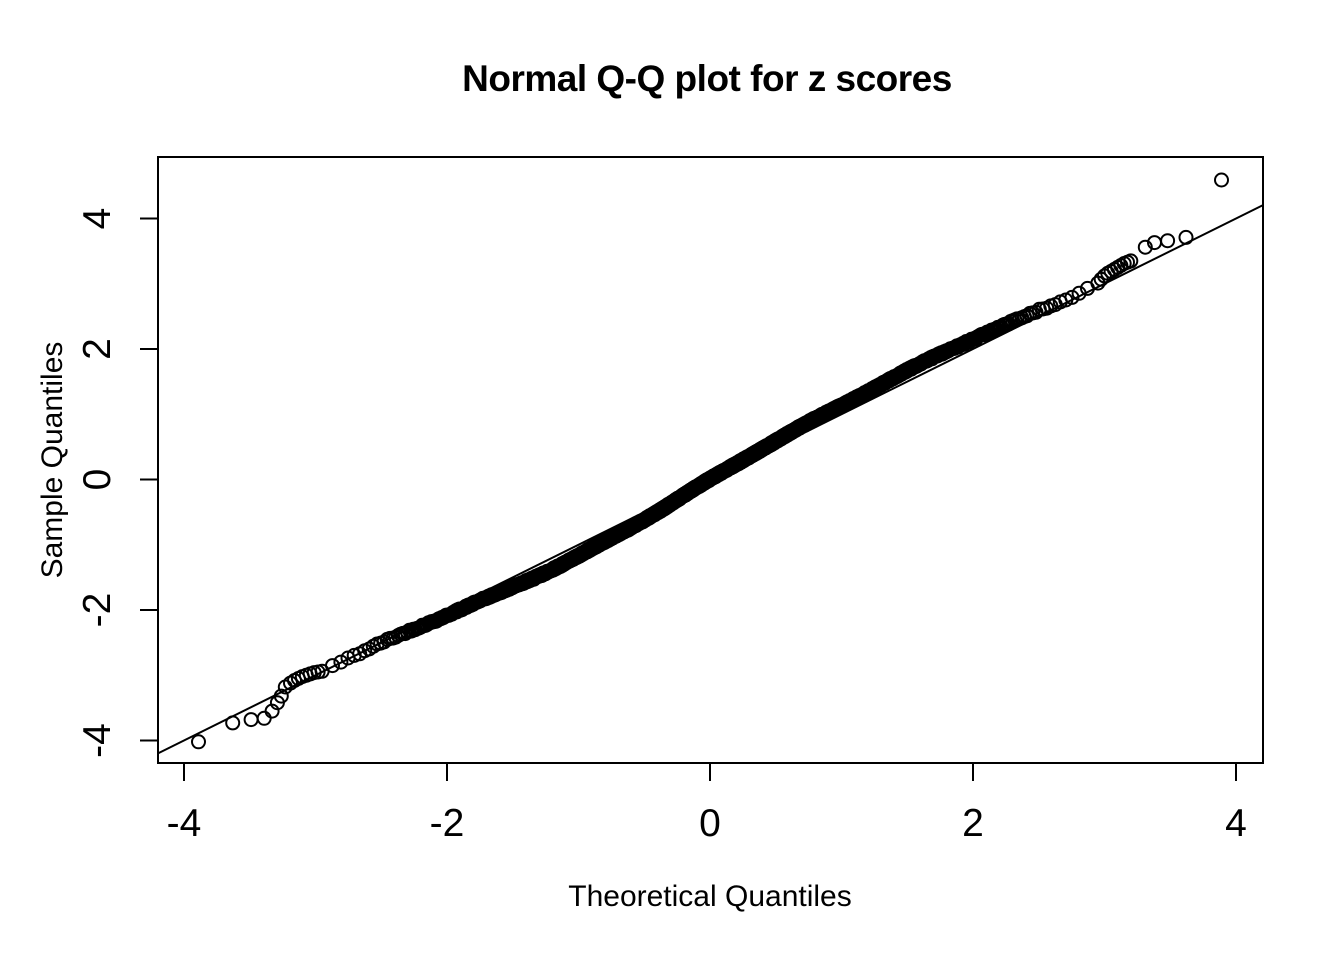  I want to click on x-tick-label: 4, so click(1236, 823).